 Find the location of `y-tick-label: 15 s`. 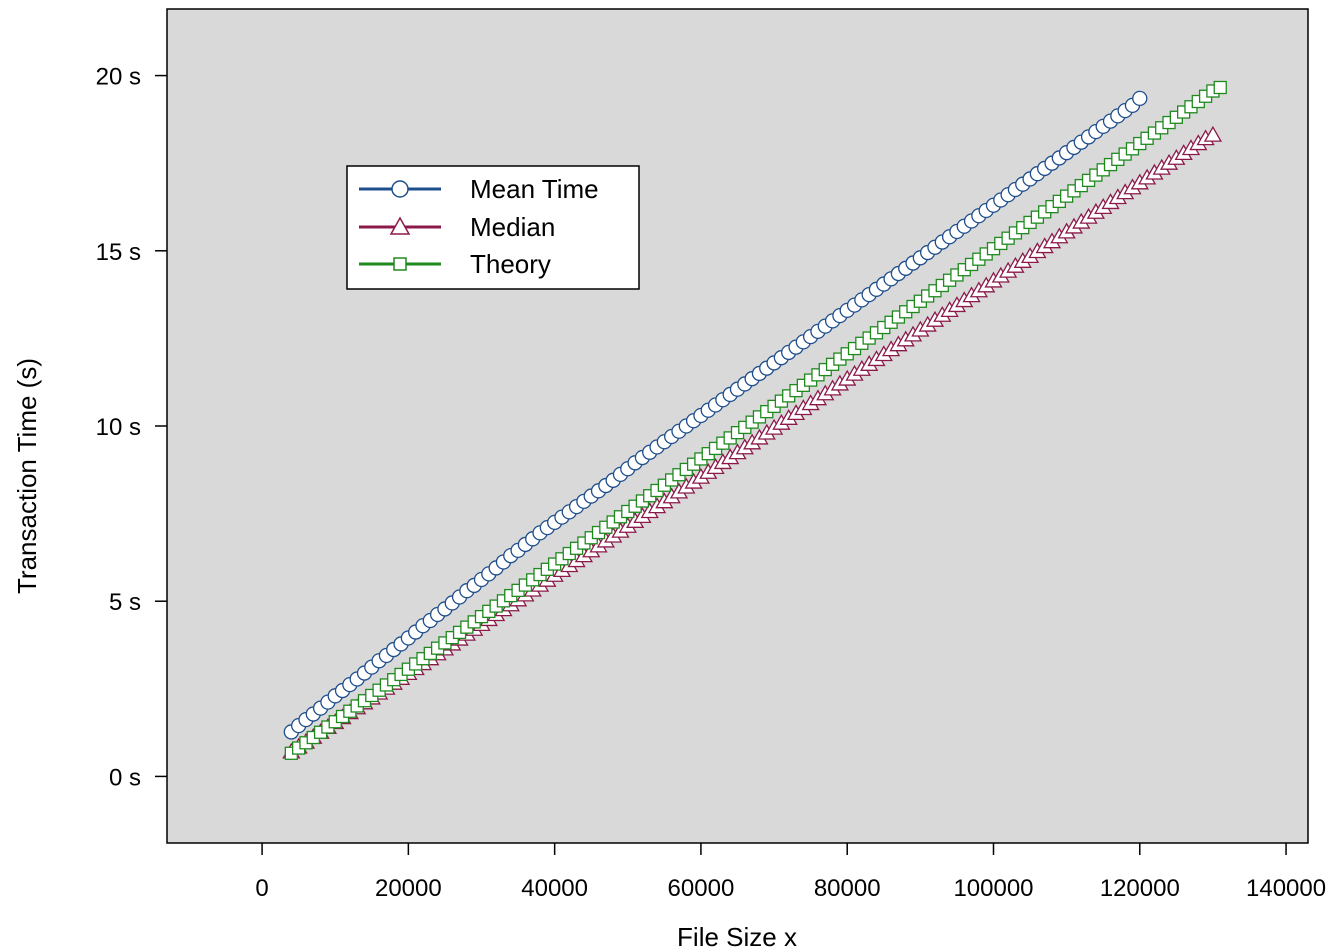

y-tick-label: 15 s is located at coordinates (118, 252).